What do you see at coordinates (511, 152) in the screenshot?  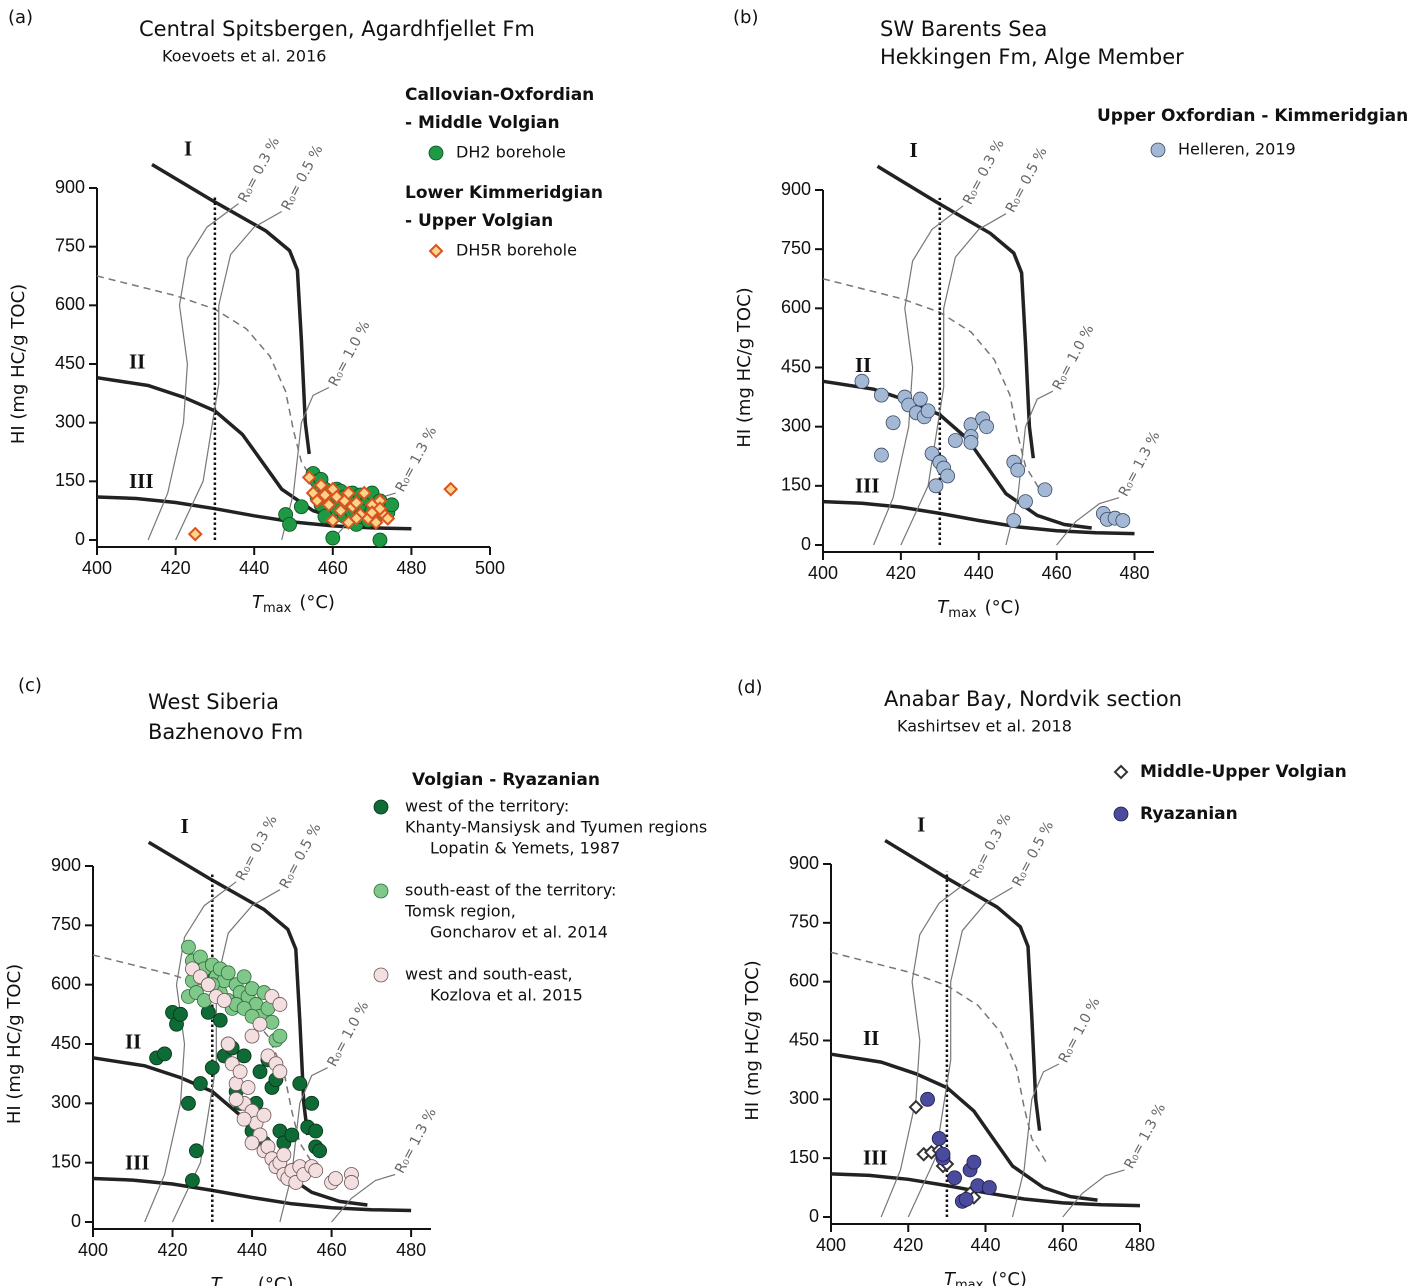 I see `legend-label: DH2 borehole` at bounding box center [511, 152].